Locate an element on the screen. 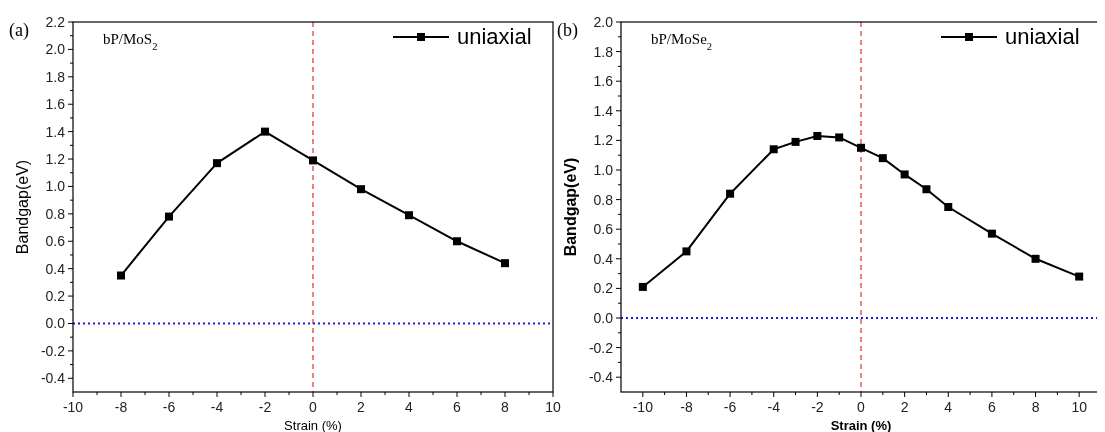  text: (a) is located at coordinates (19, 30).